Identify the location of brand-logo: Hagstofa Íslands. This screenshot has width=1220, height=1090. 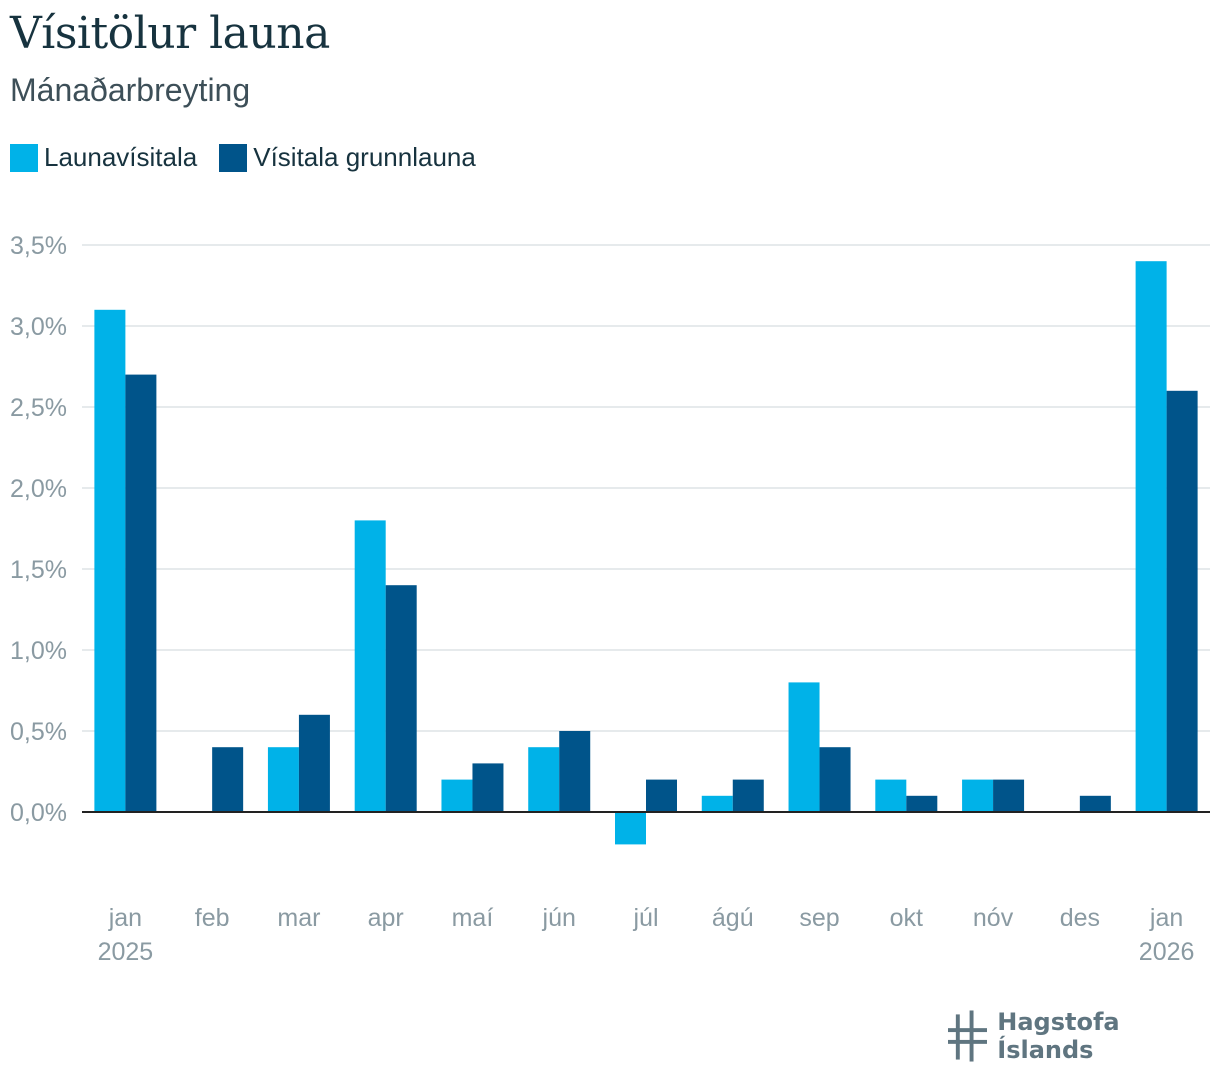
(1084, 1036).